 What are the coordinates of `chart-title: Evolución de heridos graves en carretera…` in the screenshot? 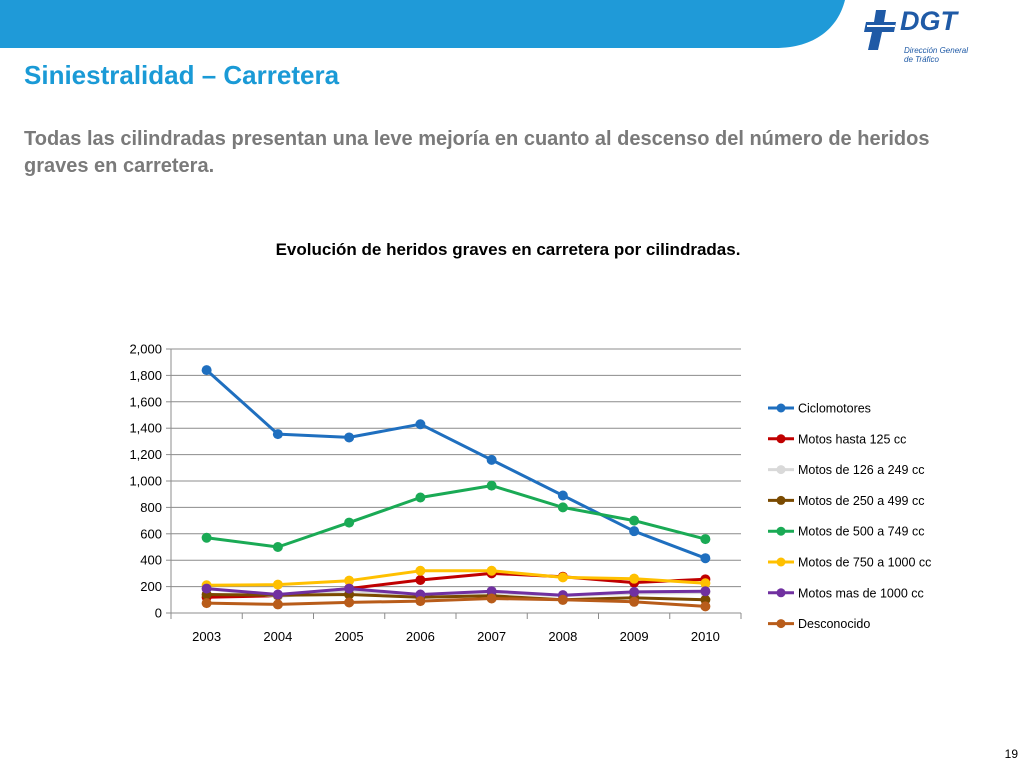 It's located at (508, 249).